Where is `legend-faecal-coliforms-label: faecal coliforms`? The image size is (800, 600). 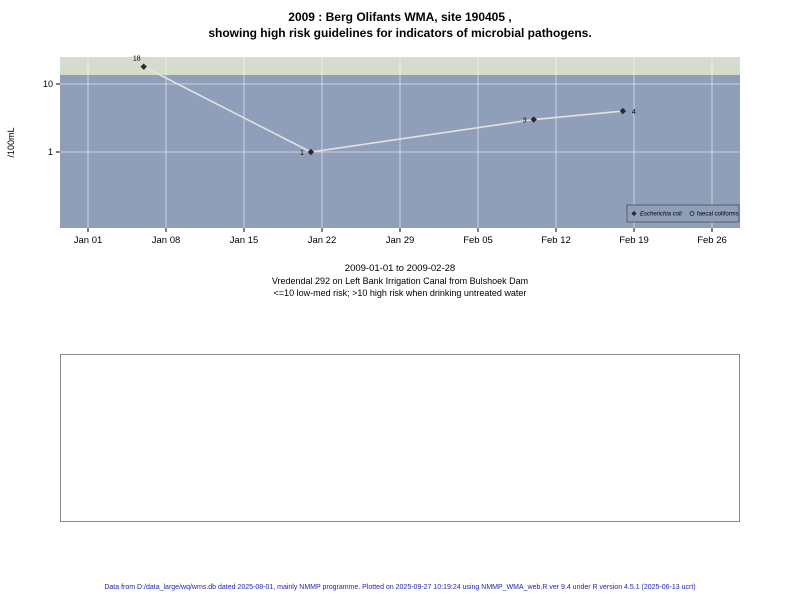
legend-faecal-coliforms-label: faecal coliforms is located at coordinates (718, 215).